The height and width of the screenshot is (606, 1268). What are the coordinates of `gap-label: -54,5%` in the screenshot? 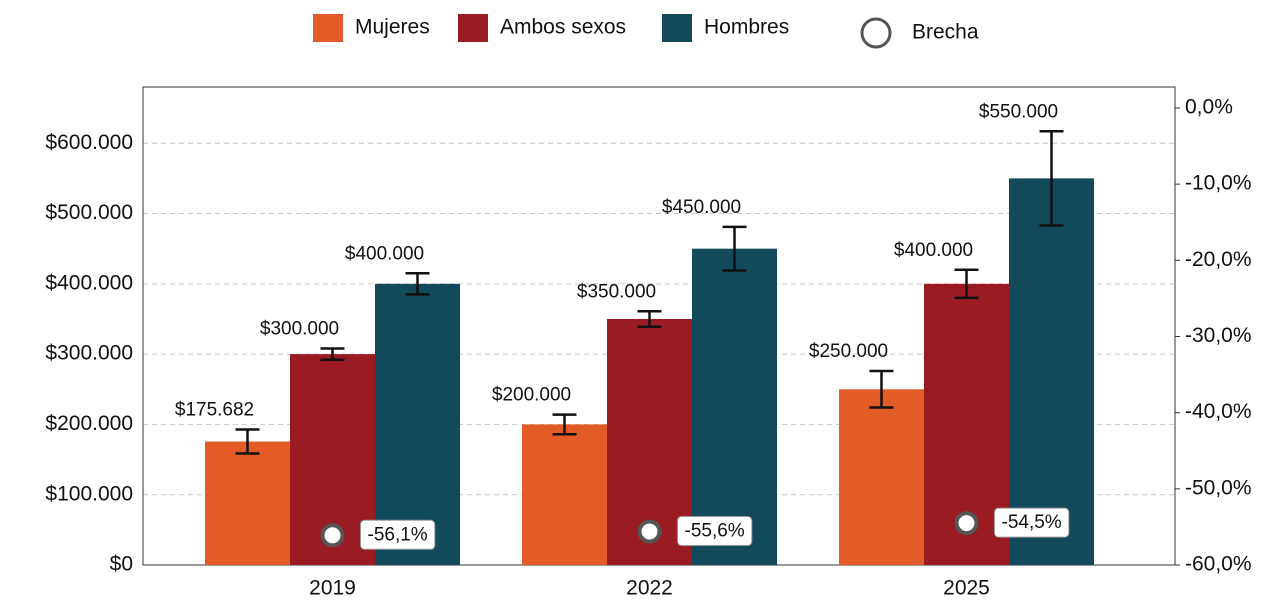 It's located at (1032, 522).